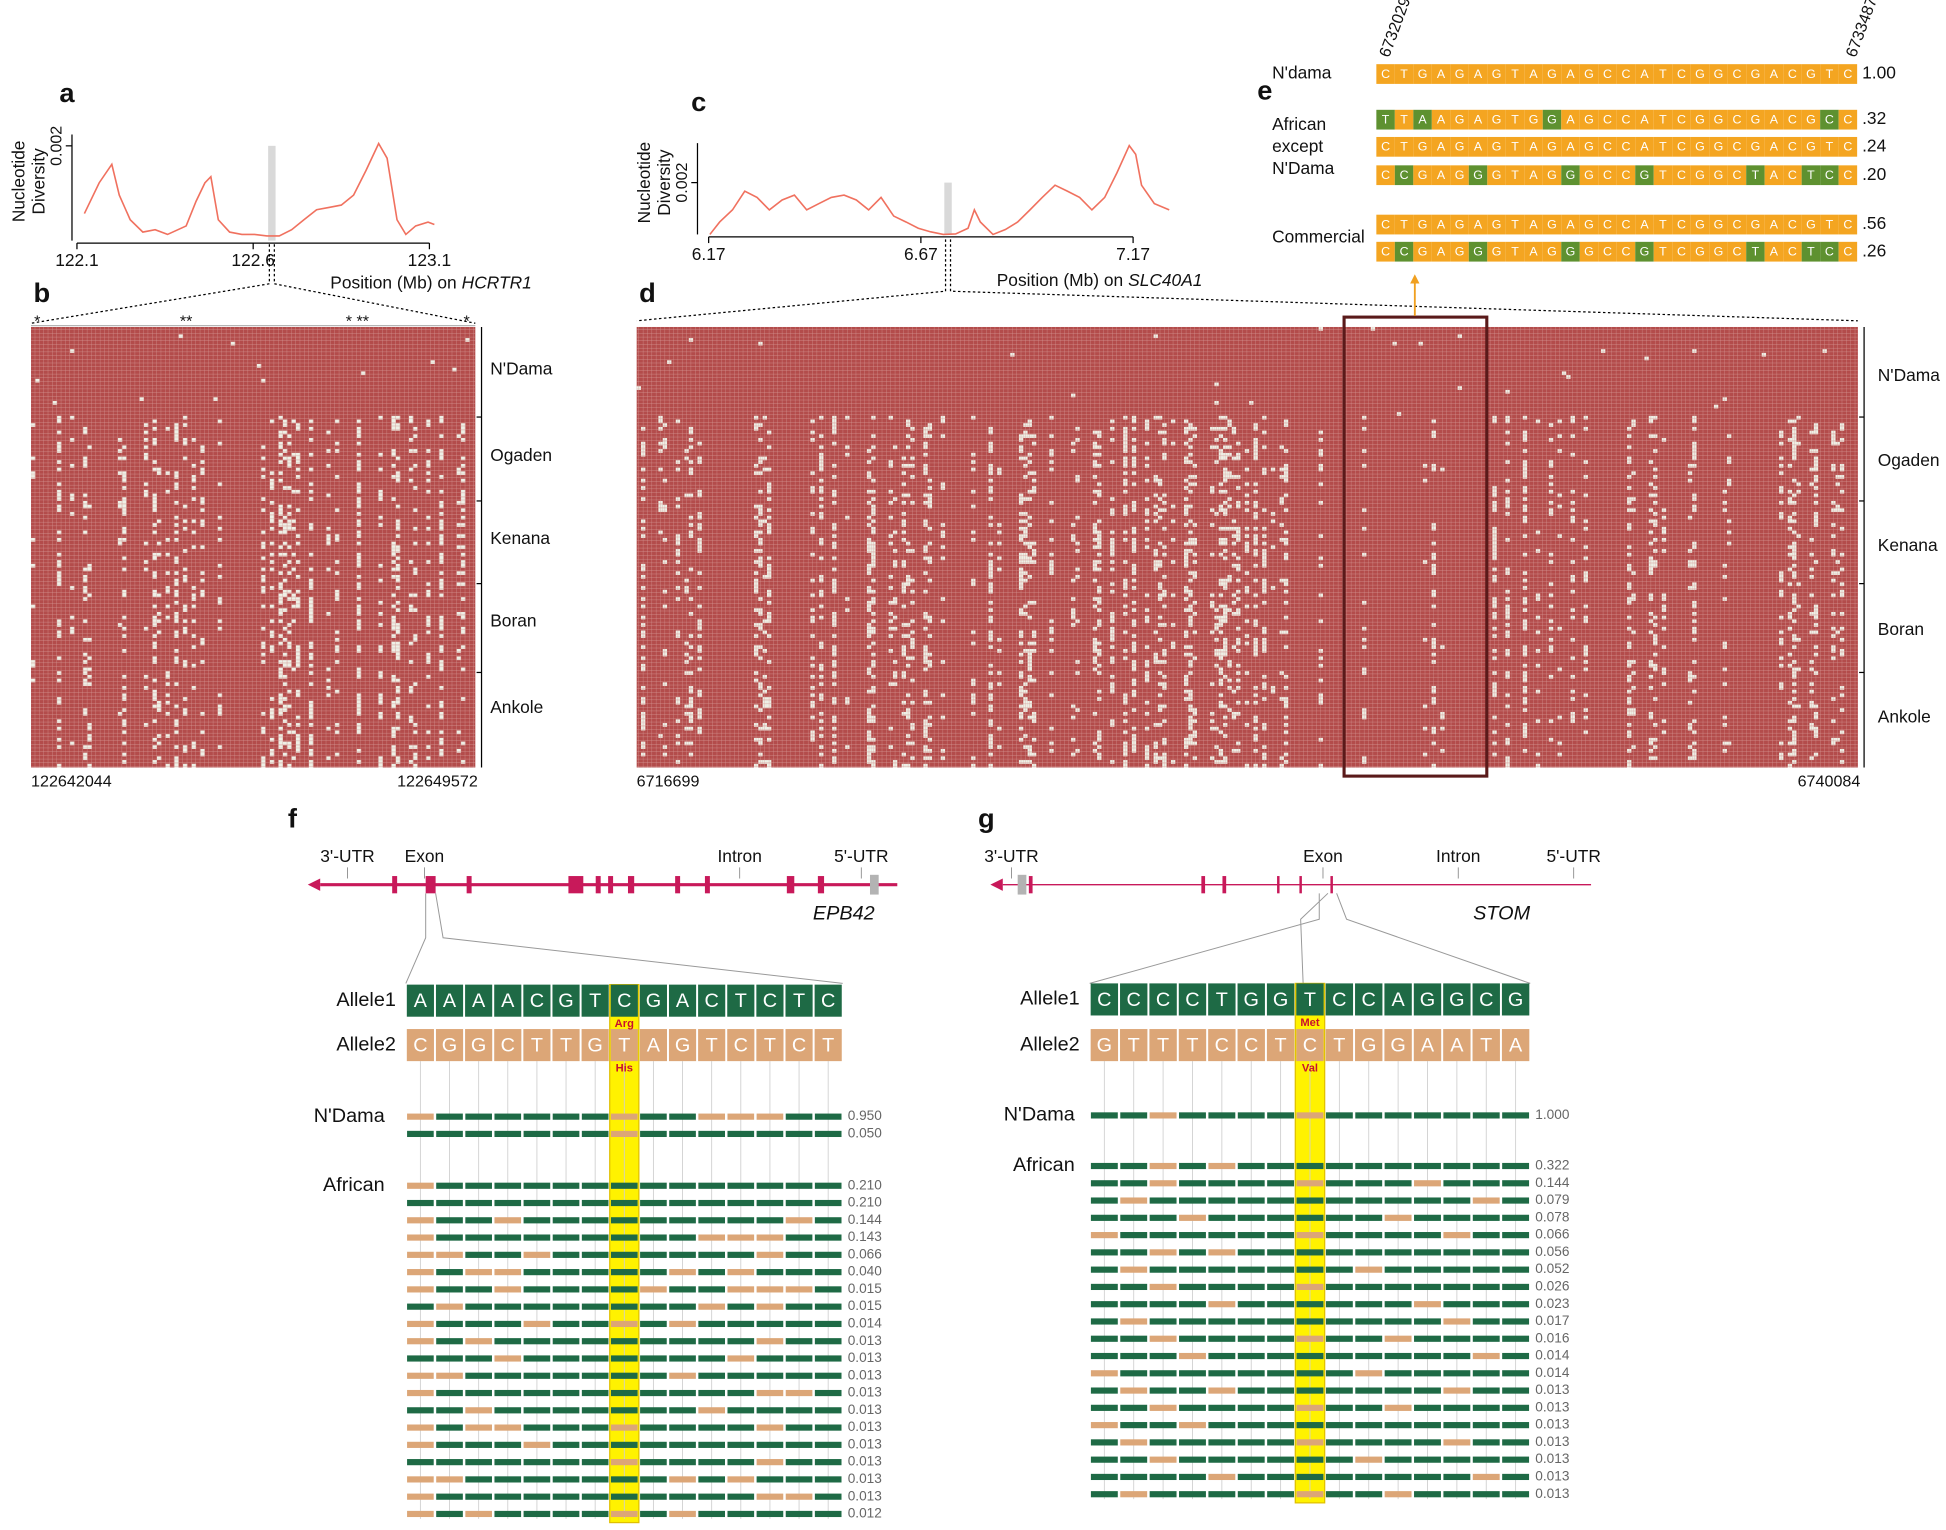 This screenshot has width=1946, height=1530. I want to click on haplotype-frequency: 0.016, so click(1552, 1337).